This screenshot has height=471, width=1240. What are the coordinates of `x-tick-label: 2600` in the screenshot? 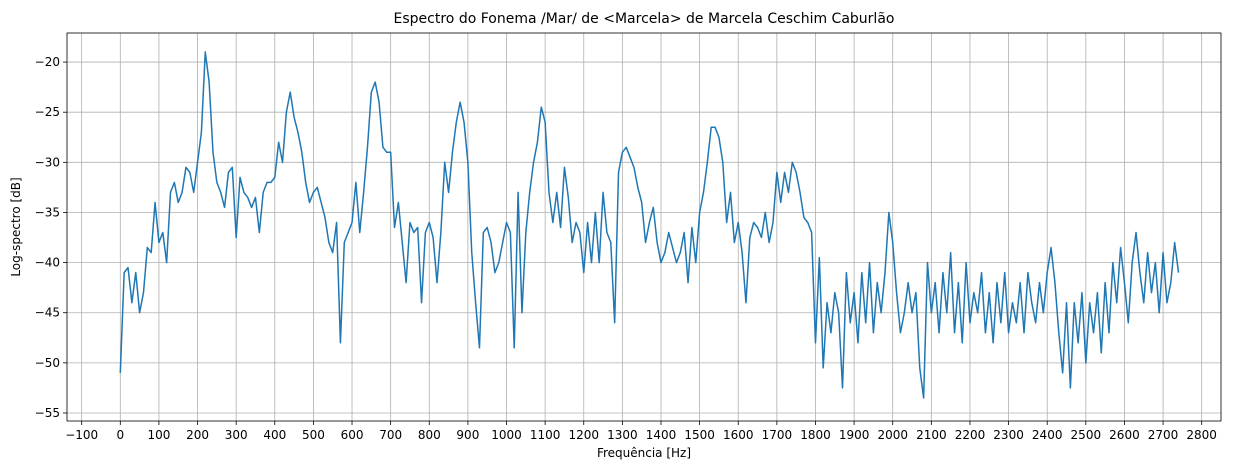 It's located at (1124, 435).